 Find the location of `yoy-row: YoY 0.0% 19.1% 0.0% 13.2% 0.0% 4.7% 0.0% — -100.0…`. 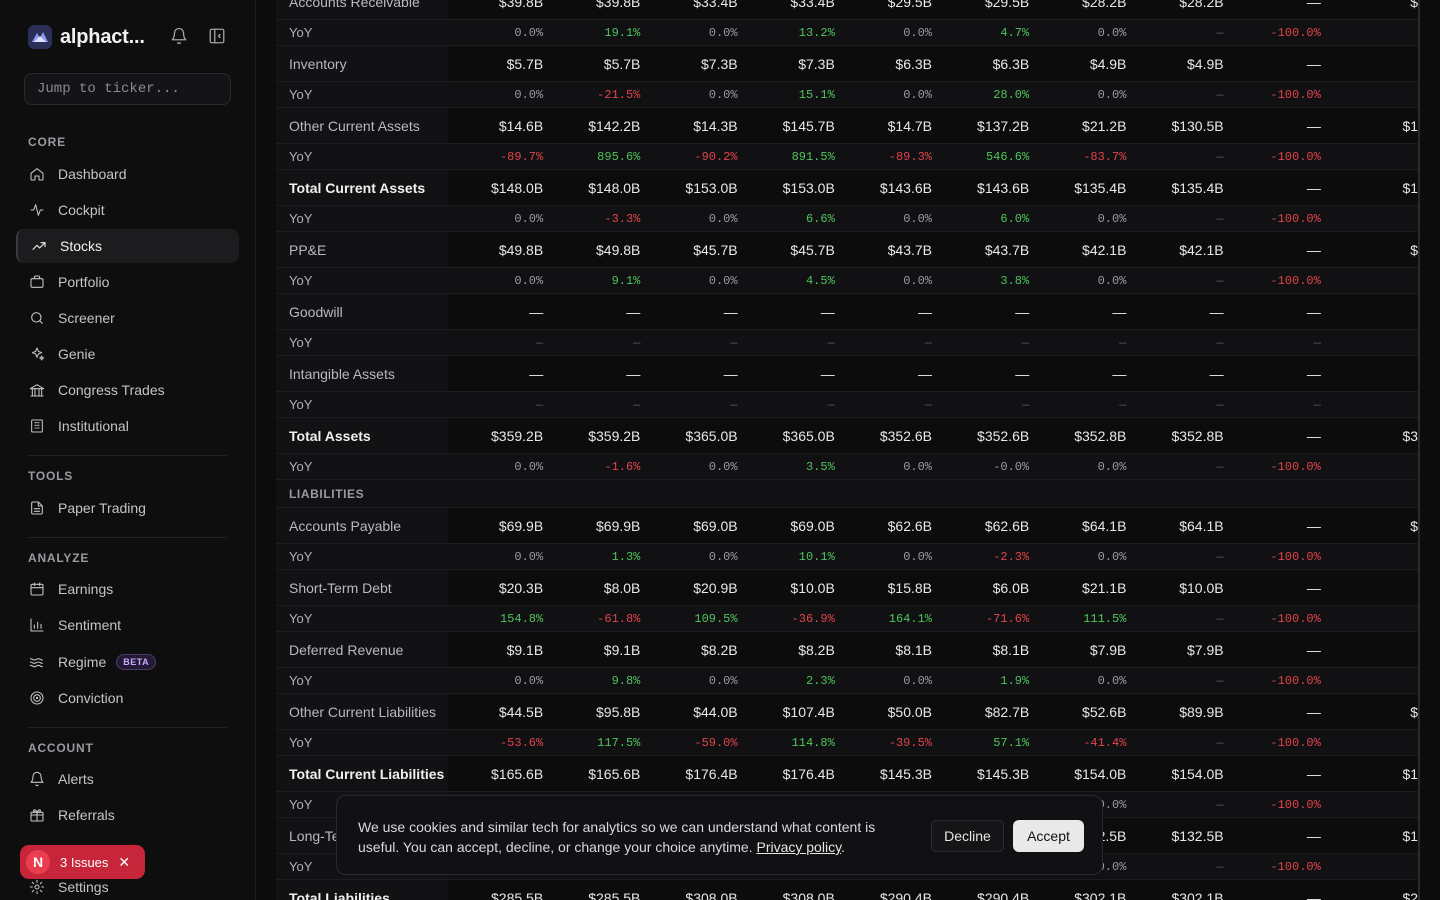

yoy-row: YoY 0.0% 19.1% 0.0% 13.2% 0.0% 4.7% 0.0% — -100.0… is located at coordinates (848, 33).